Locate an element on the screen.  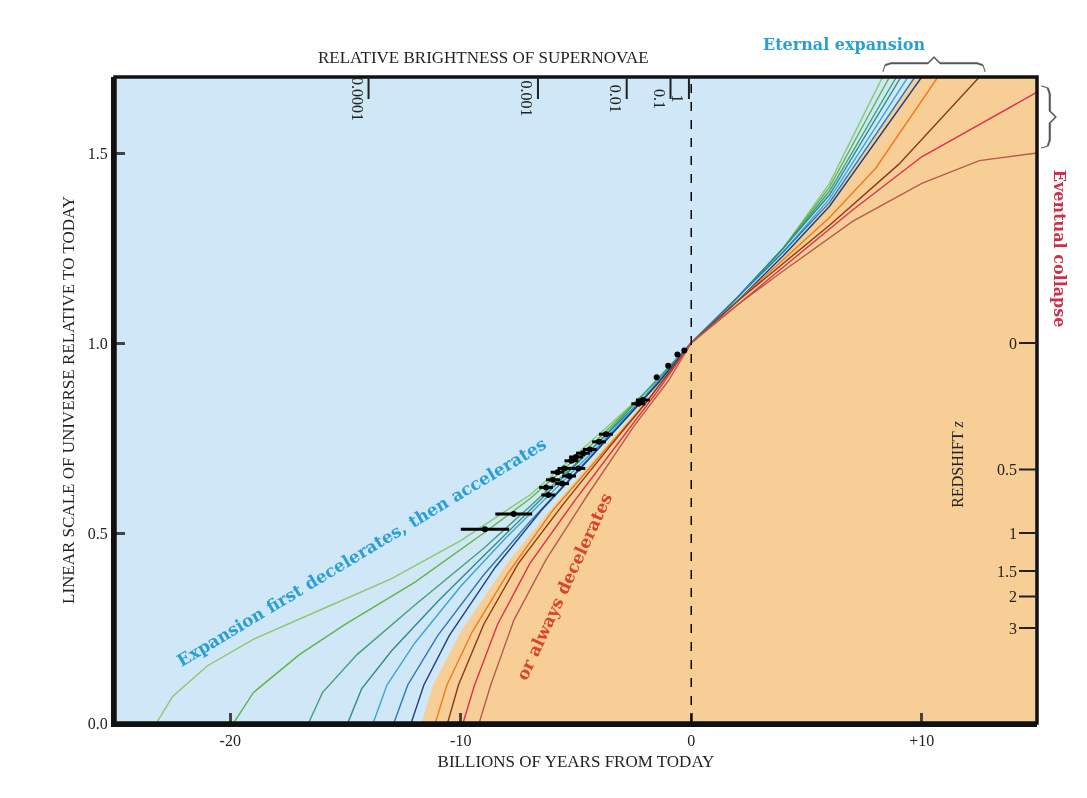
x-tick-label: -10 is located at coordinates (461, 741).